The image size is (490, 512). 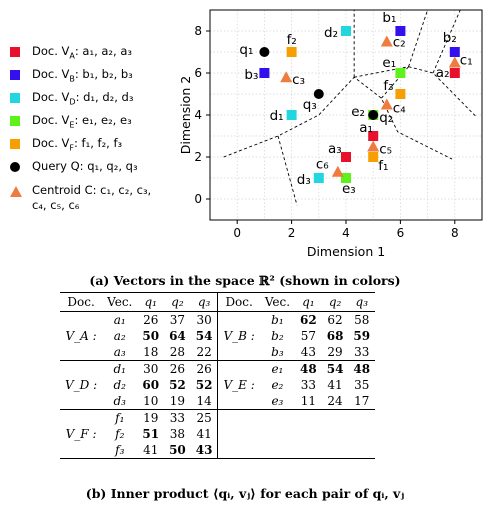 What do you see at coordinates (277, 352) in the screenshot?
I see `vec-cell: b₃` at bounding box center [277, 352].